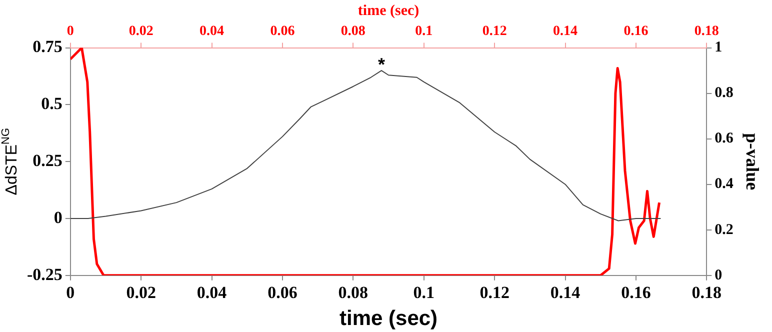 The height and width of the screenshot is (332, 772). I want to click on y2-axis-title: p-value, so click(752, 161).